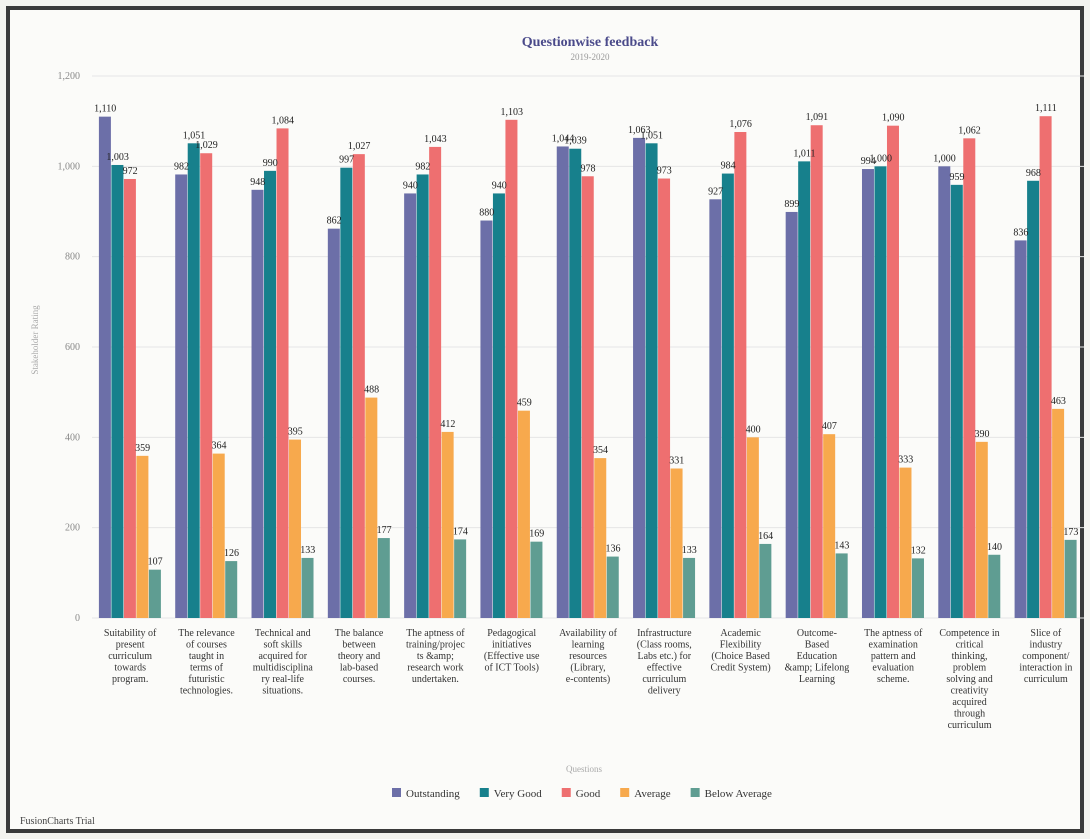 The image size is (1090, 839). What do you see at coordinates (1020, 232) in the screenshot?
I see `data-label: 836` at bounding box center [1020, 232].